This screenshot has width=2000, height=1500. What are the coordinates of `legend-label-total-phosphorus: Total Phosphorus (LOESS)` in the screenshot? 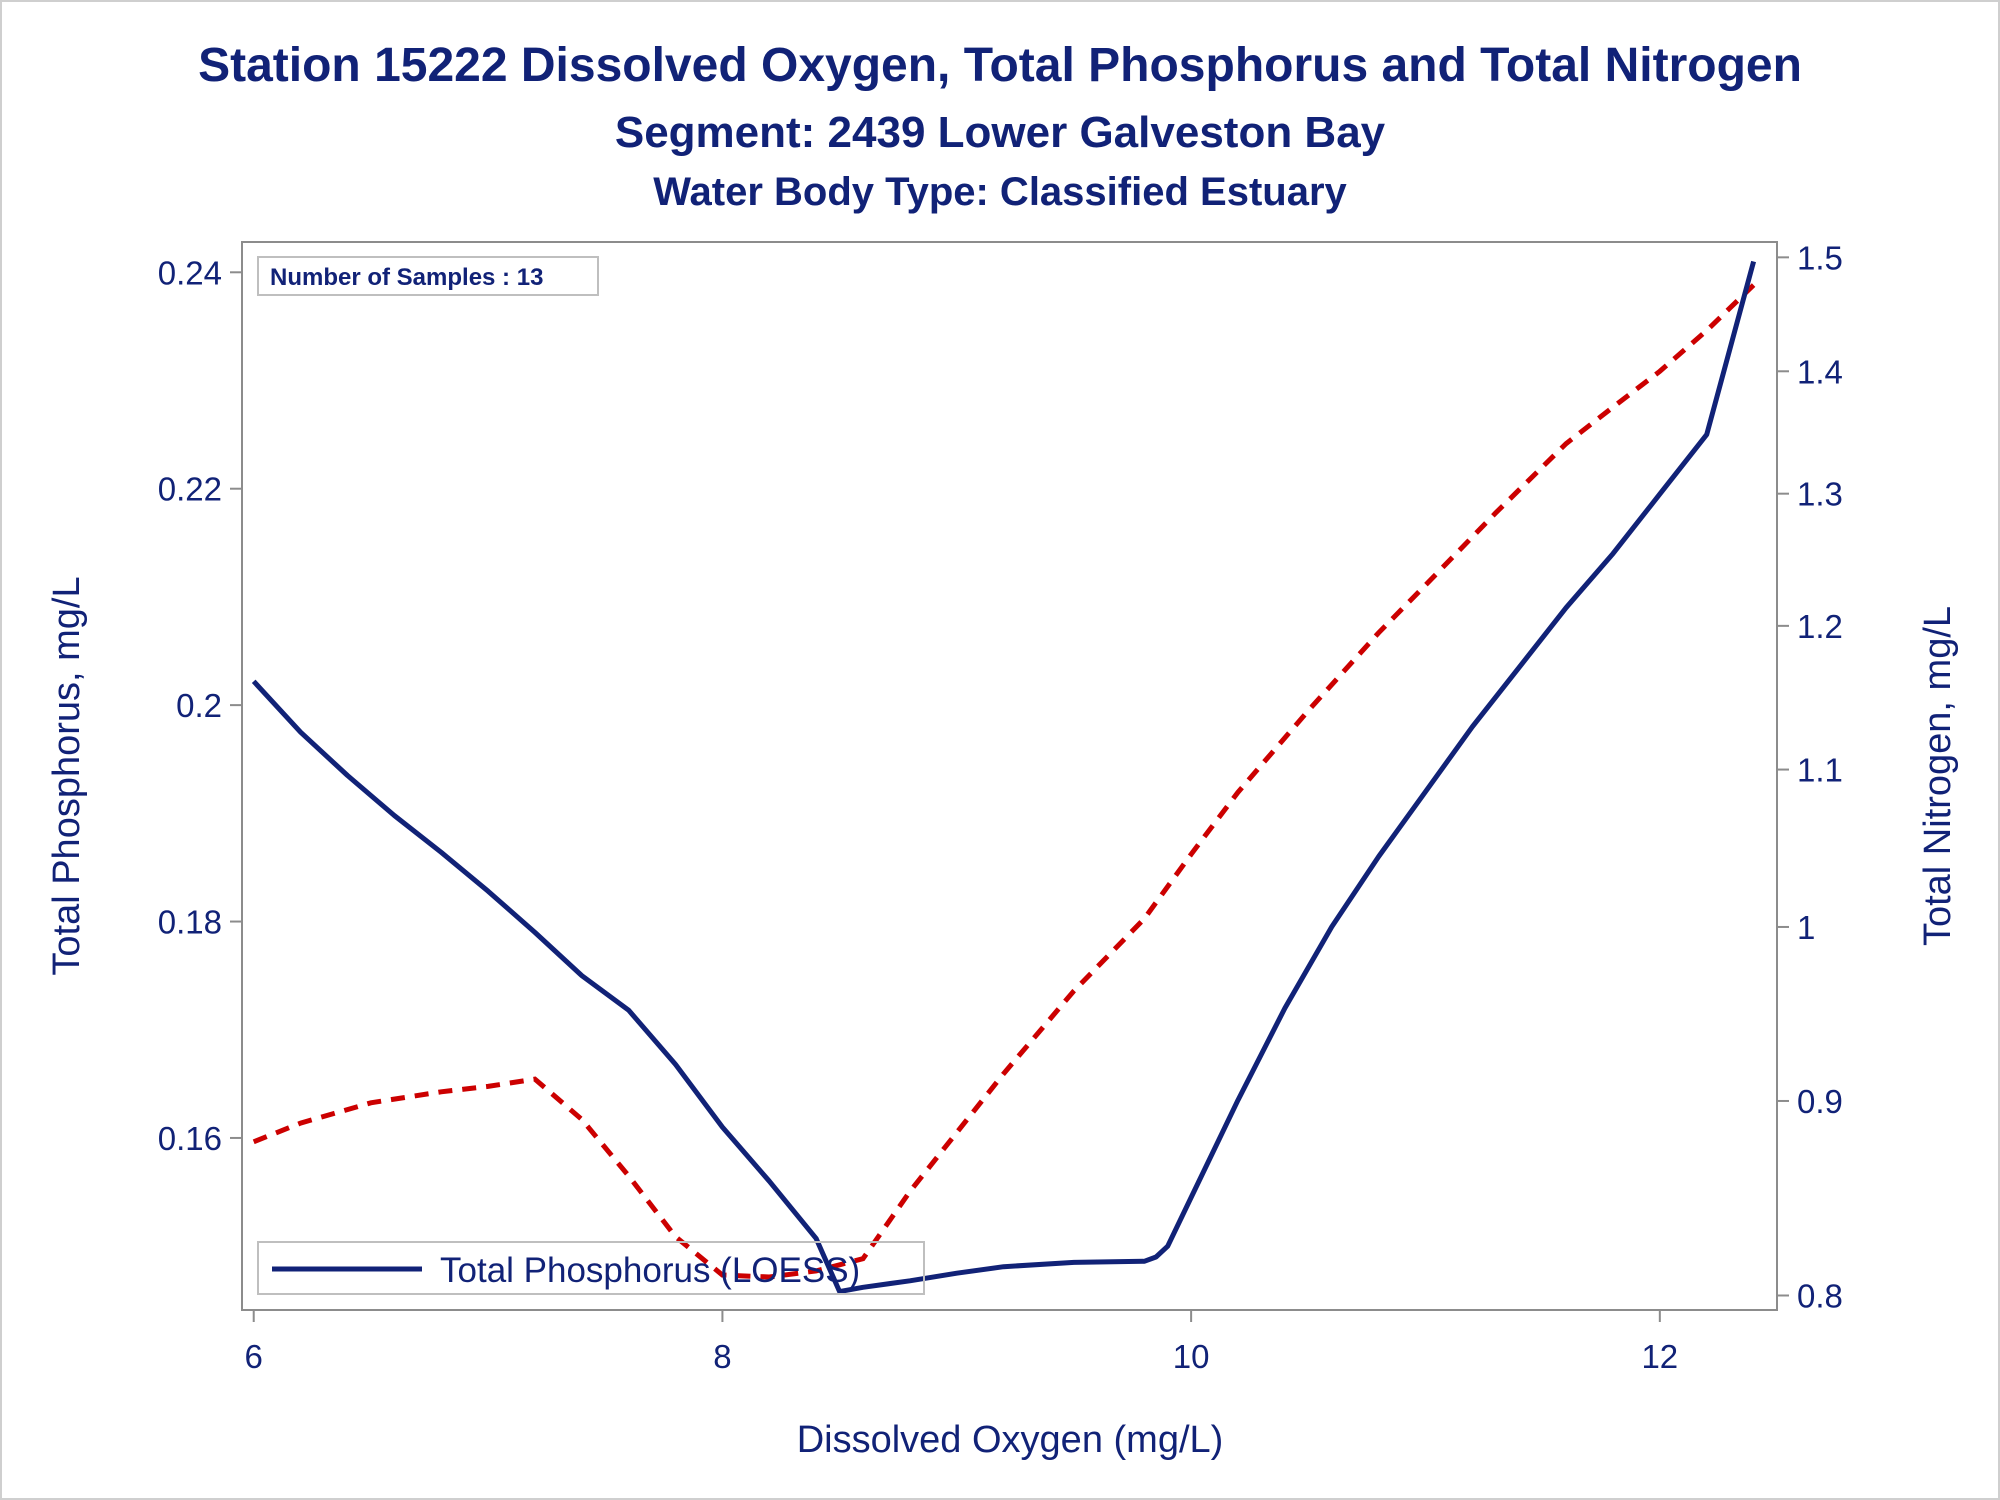 It's located at (650, 1270).